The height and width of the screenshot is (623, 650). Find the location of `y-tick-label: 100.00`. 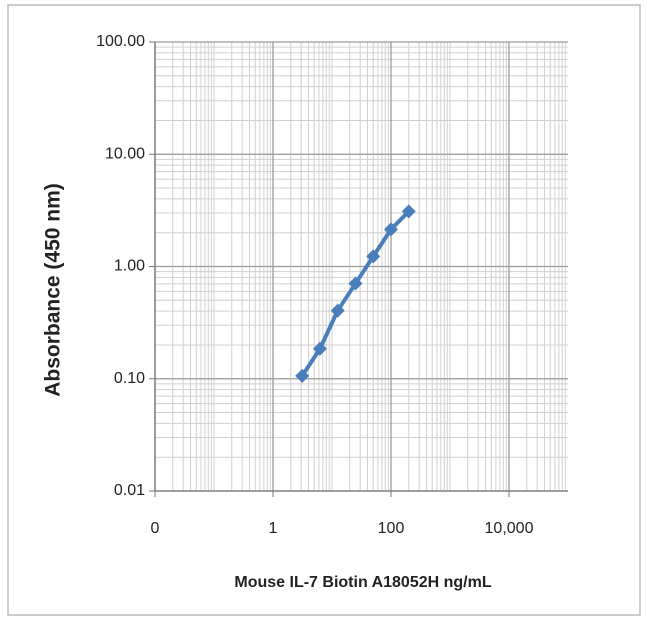

y-tick-label: 100.00 is located at coordinates (120, 41).